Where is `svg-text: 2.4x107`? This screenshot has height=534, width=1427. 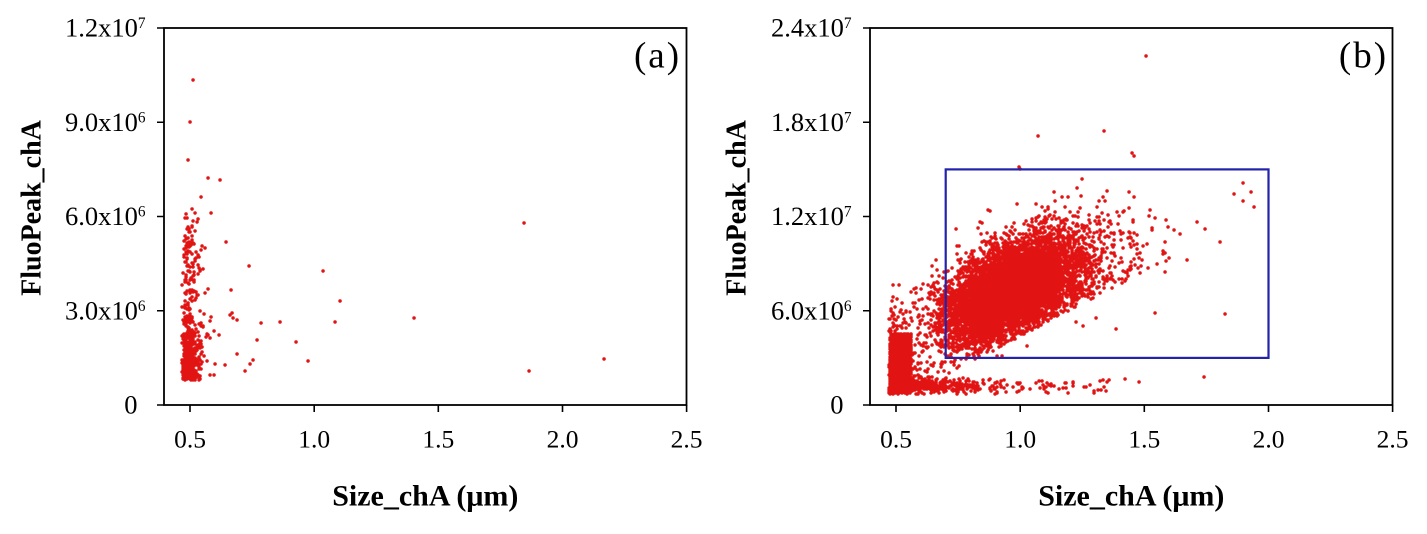
svg-text: 2.4x107 is located at coordinates (811, 28).